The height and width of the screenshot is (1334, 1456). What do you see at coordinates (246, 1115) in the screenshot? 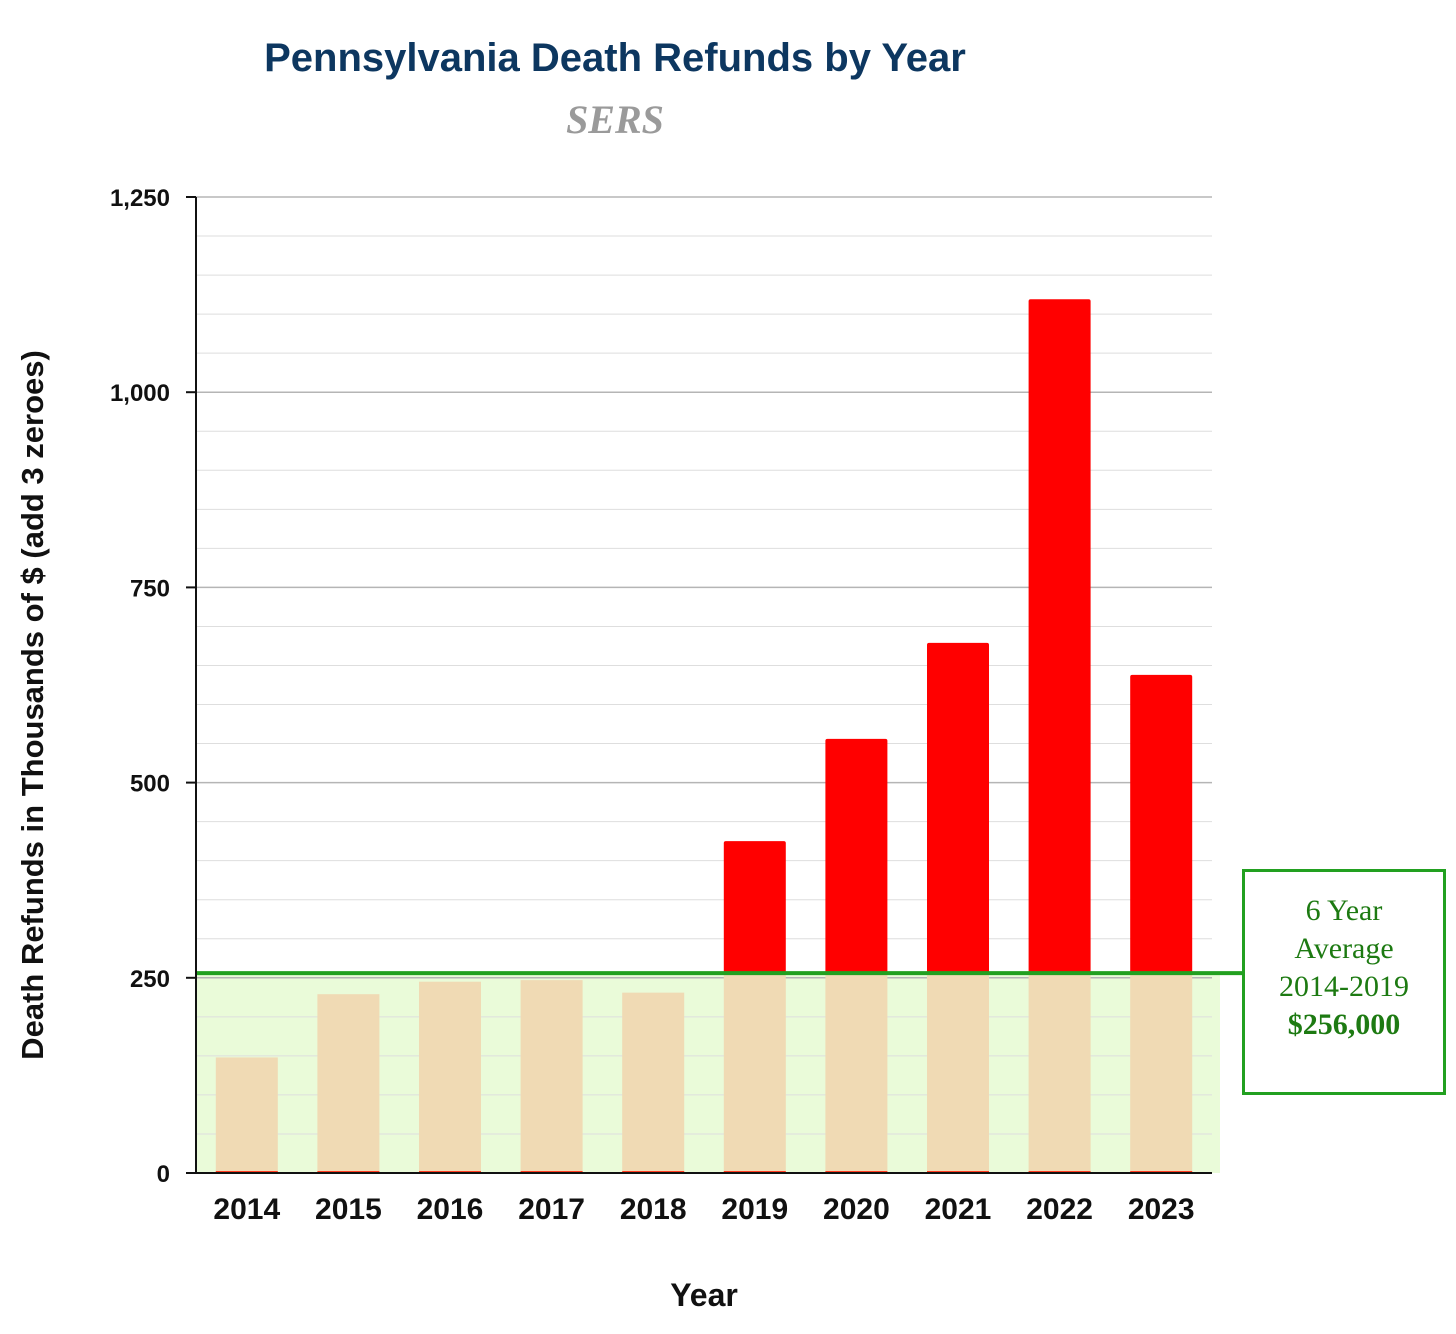
I see `bar-2014-below-average` at bounding box center [246, 1115].